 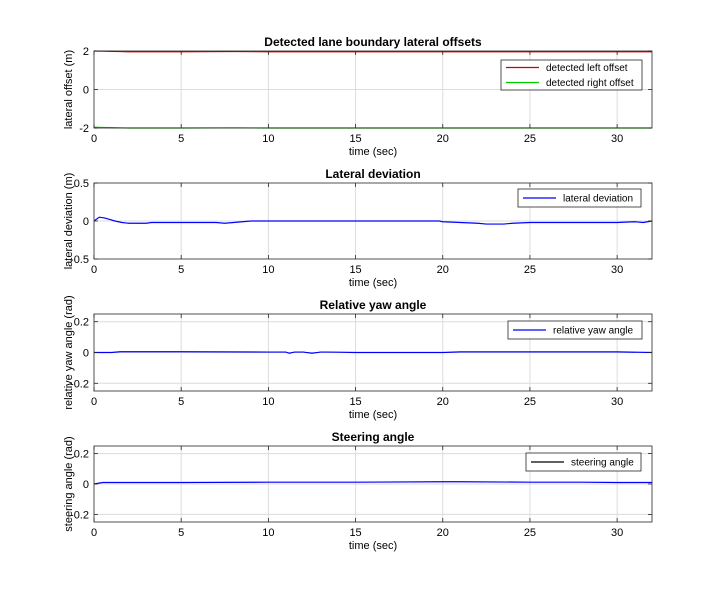 I want to click on chart-title: Detected lane boundary lateral offsets, so click(x=373, y=42).